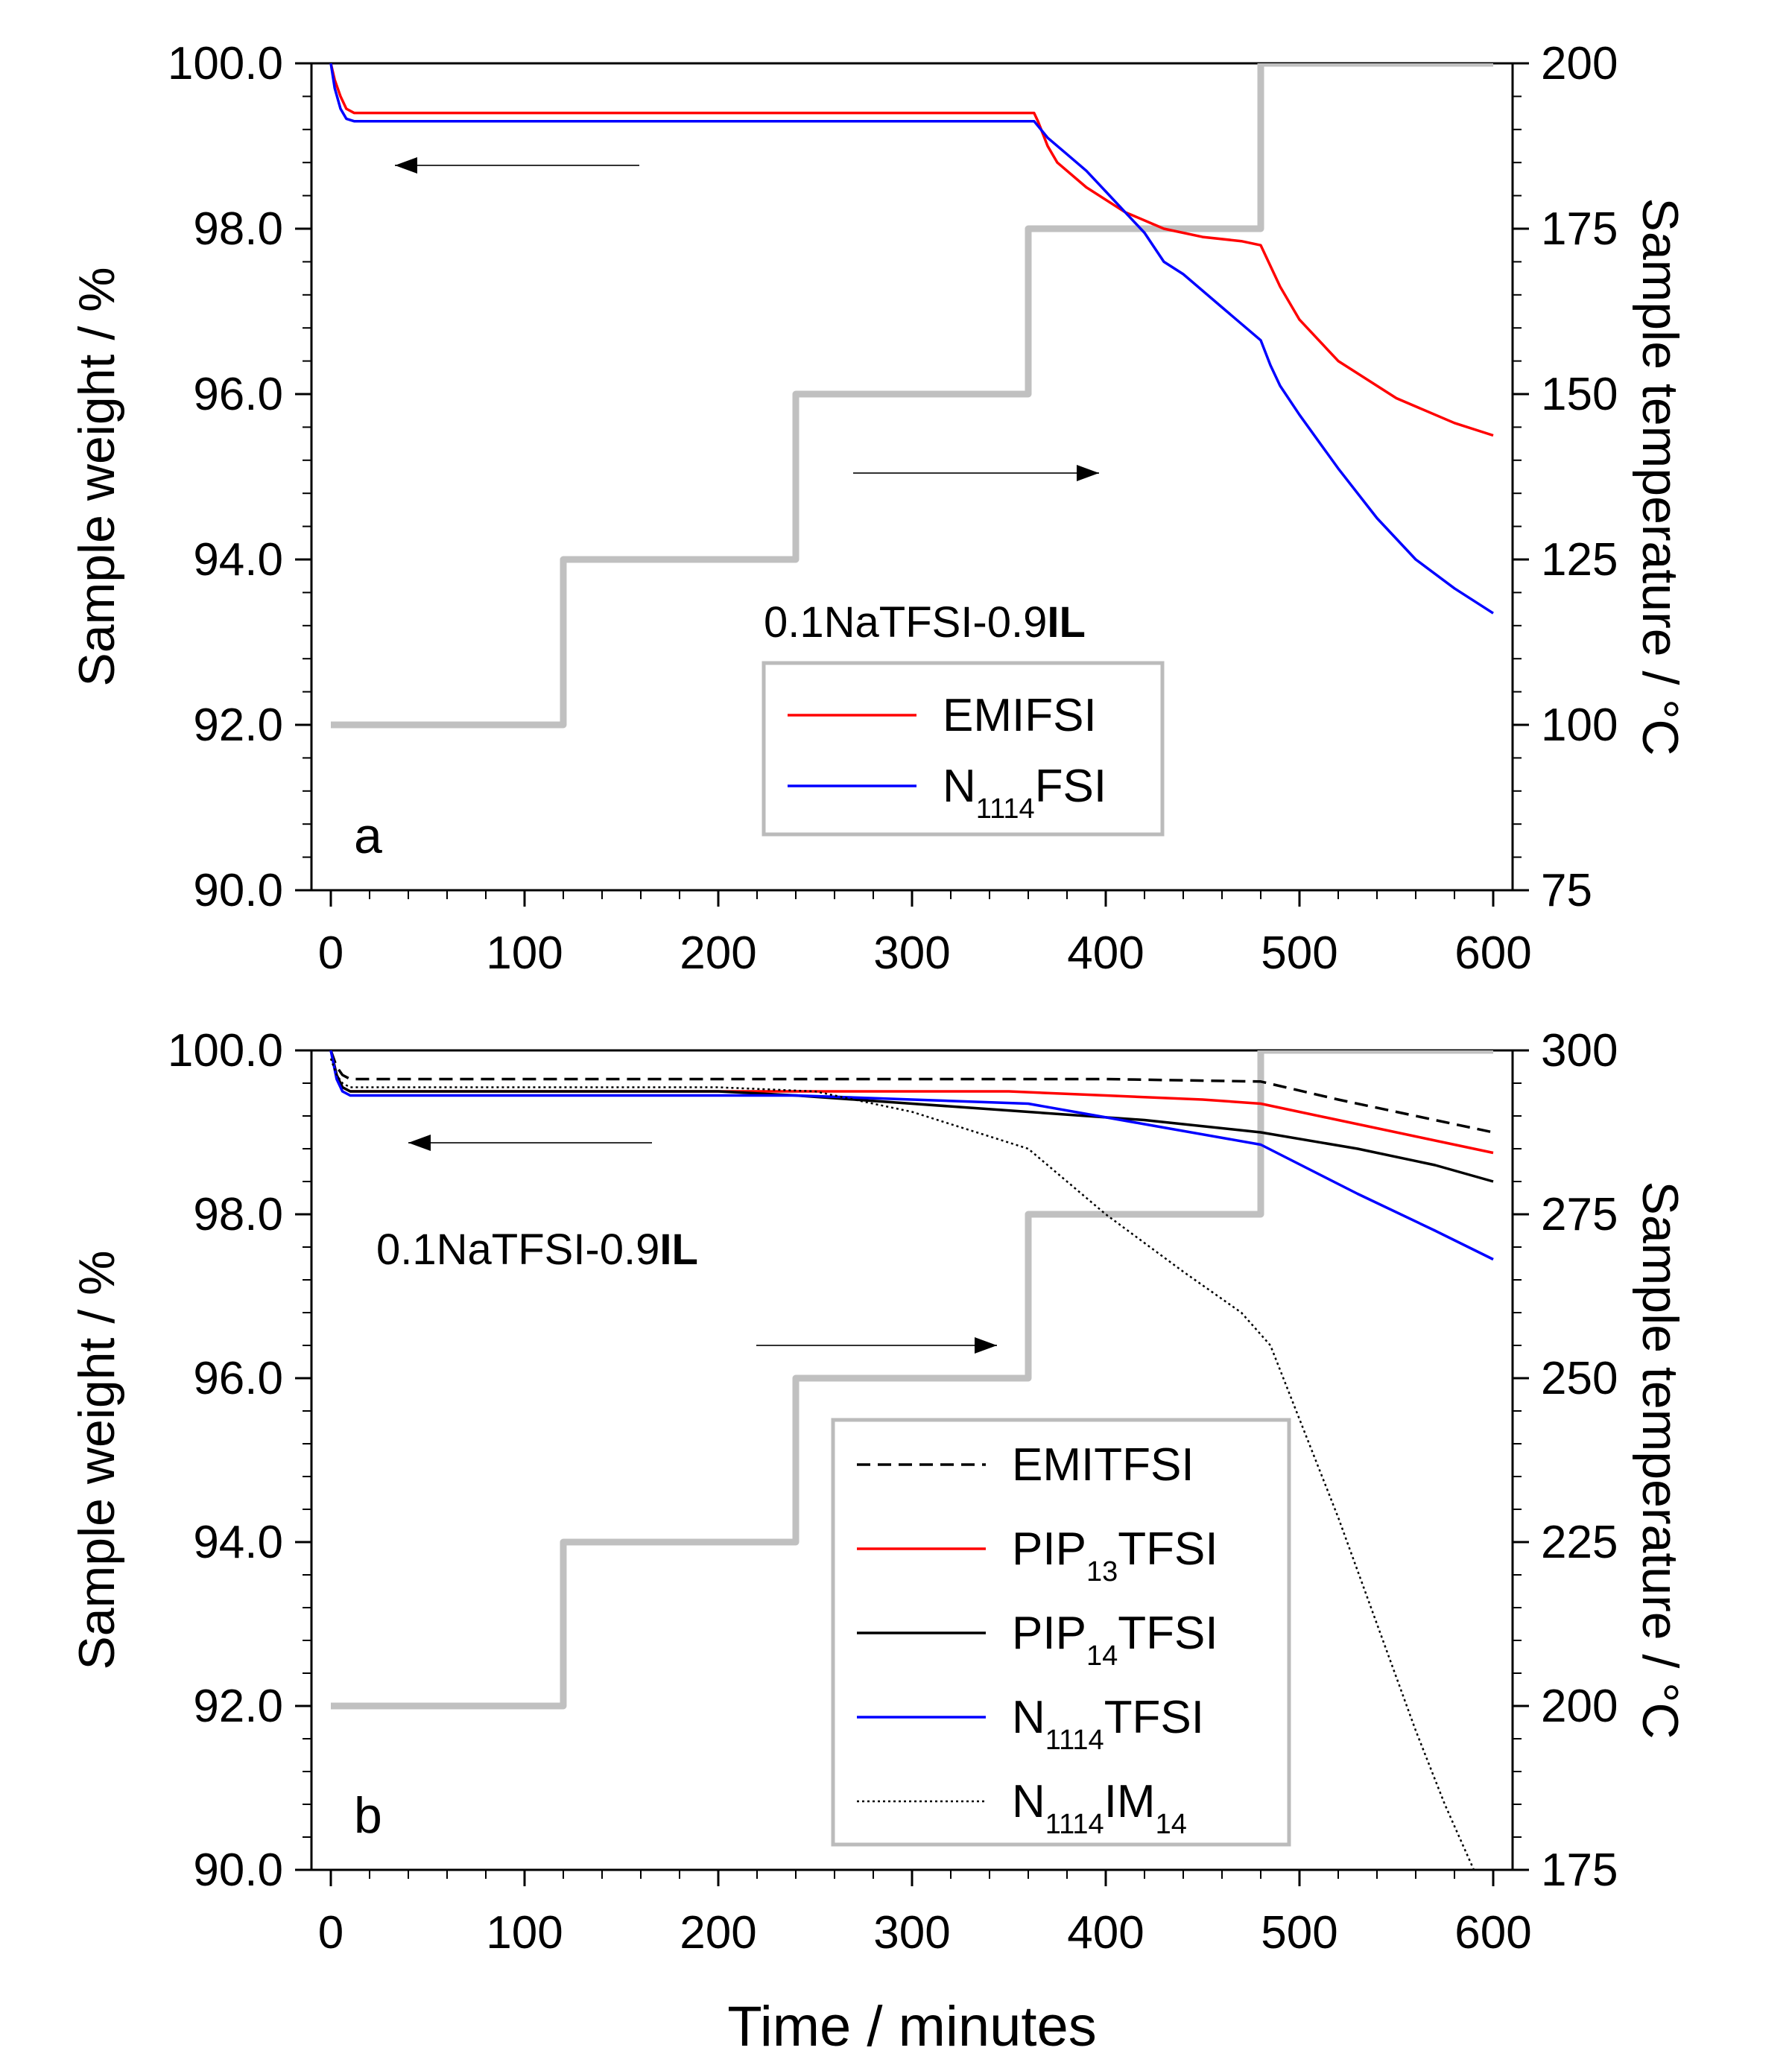 The width and height of the screenshot is (1792, 2071). I want to click on series-line-n1114tfsi, so click(911, 1155).